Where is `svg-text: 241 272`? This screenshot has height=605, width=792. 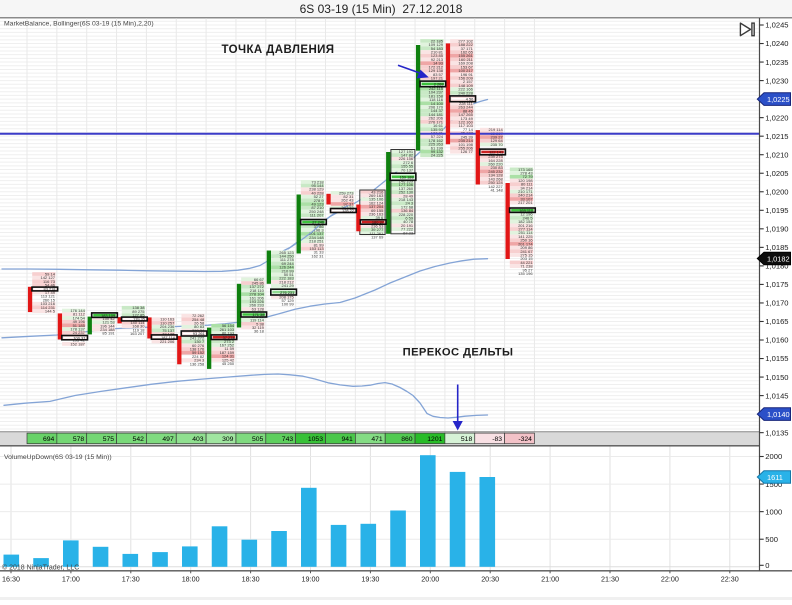 svg-text: 241 272 is located at coordinates (197, 337).